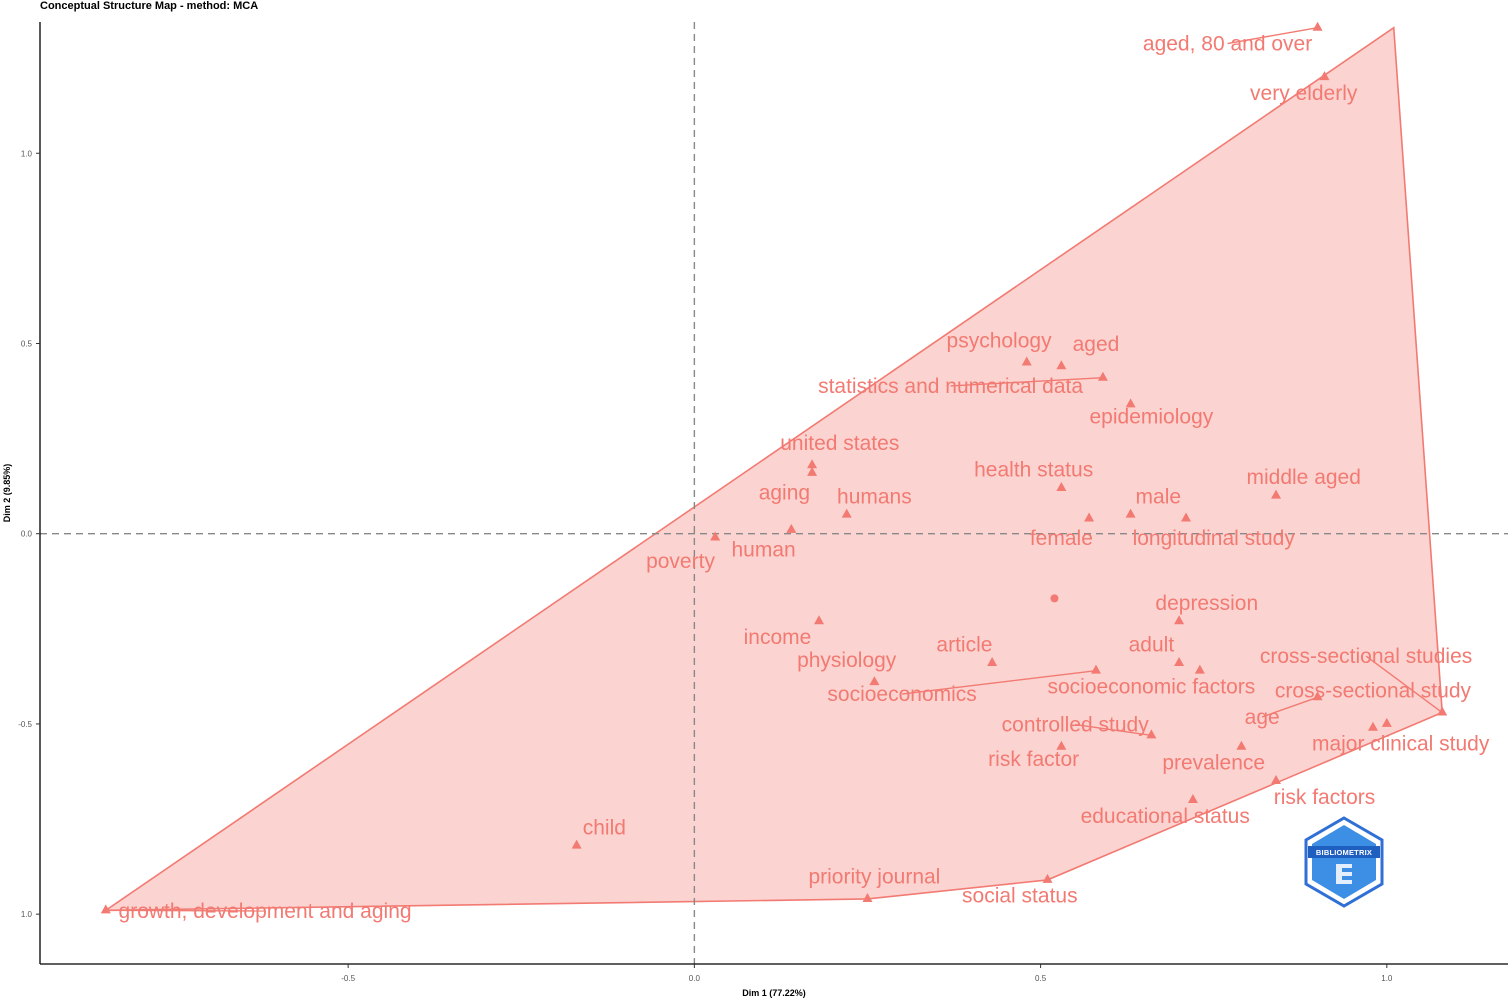 The image size is (1509, 1000). Describe the element at coordinates (348, 978) in the screenshot. I see `x-tick-label: -0.5` at that location.